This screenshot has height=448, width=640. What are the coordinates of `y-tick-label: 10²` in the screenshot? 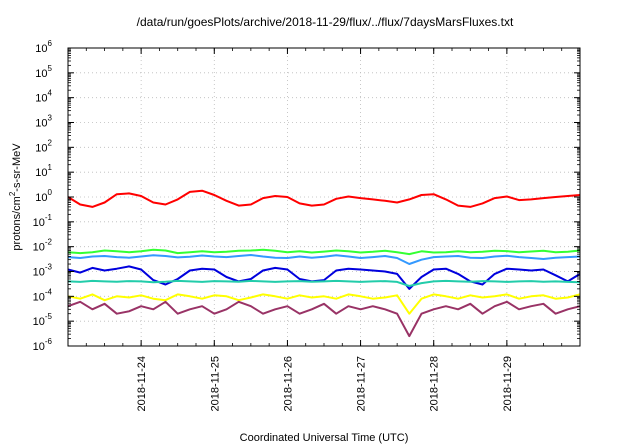 It's located at (43, 146).